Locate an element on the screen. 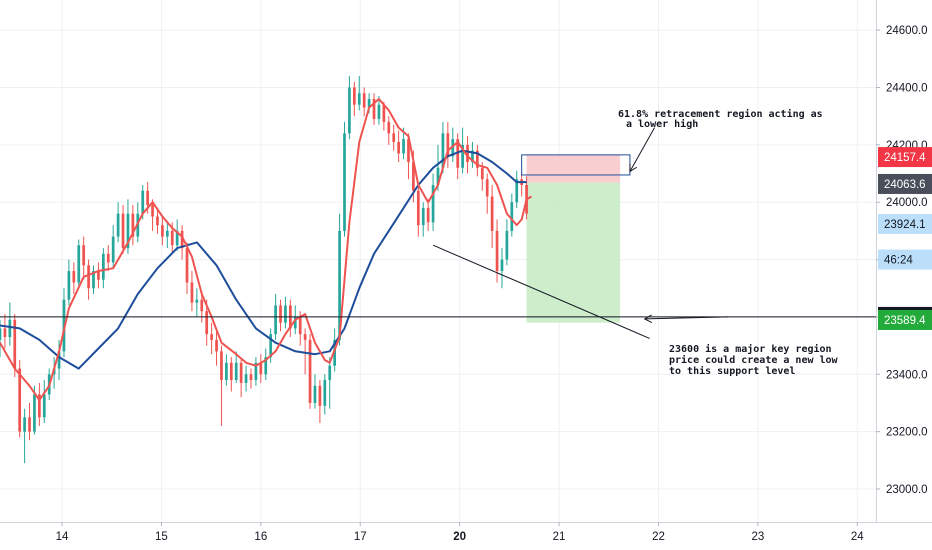 This screenshot has width=932, height=550. price-tag: 23924.1 is located at coordinates (905, 223).